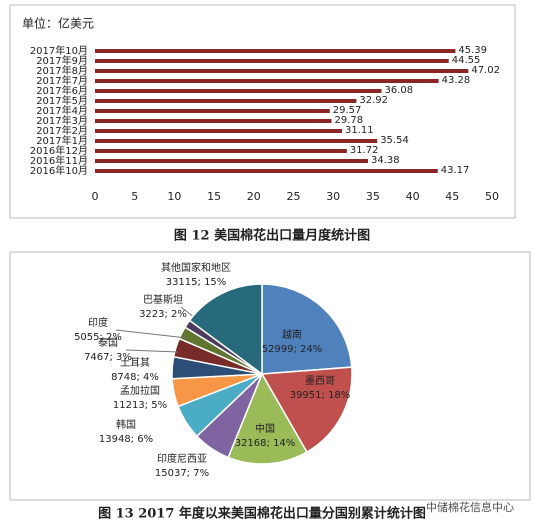 Image resolution: width=544 pixels, height=531 pixels. I want to click on data-label: 47.02, so click(485, 70).